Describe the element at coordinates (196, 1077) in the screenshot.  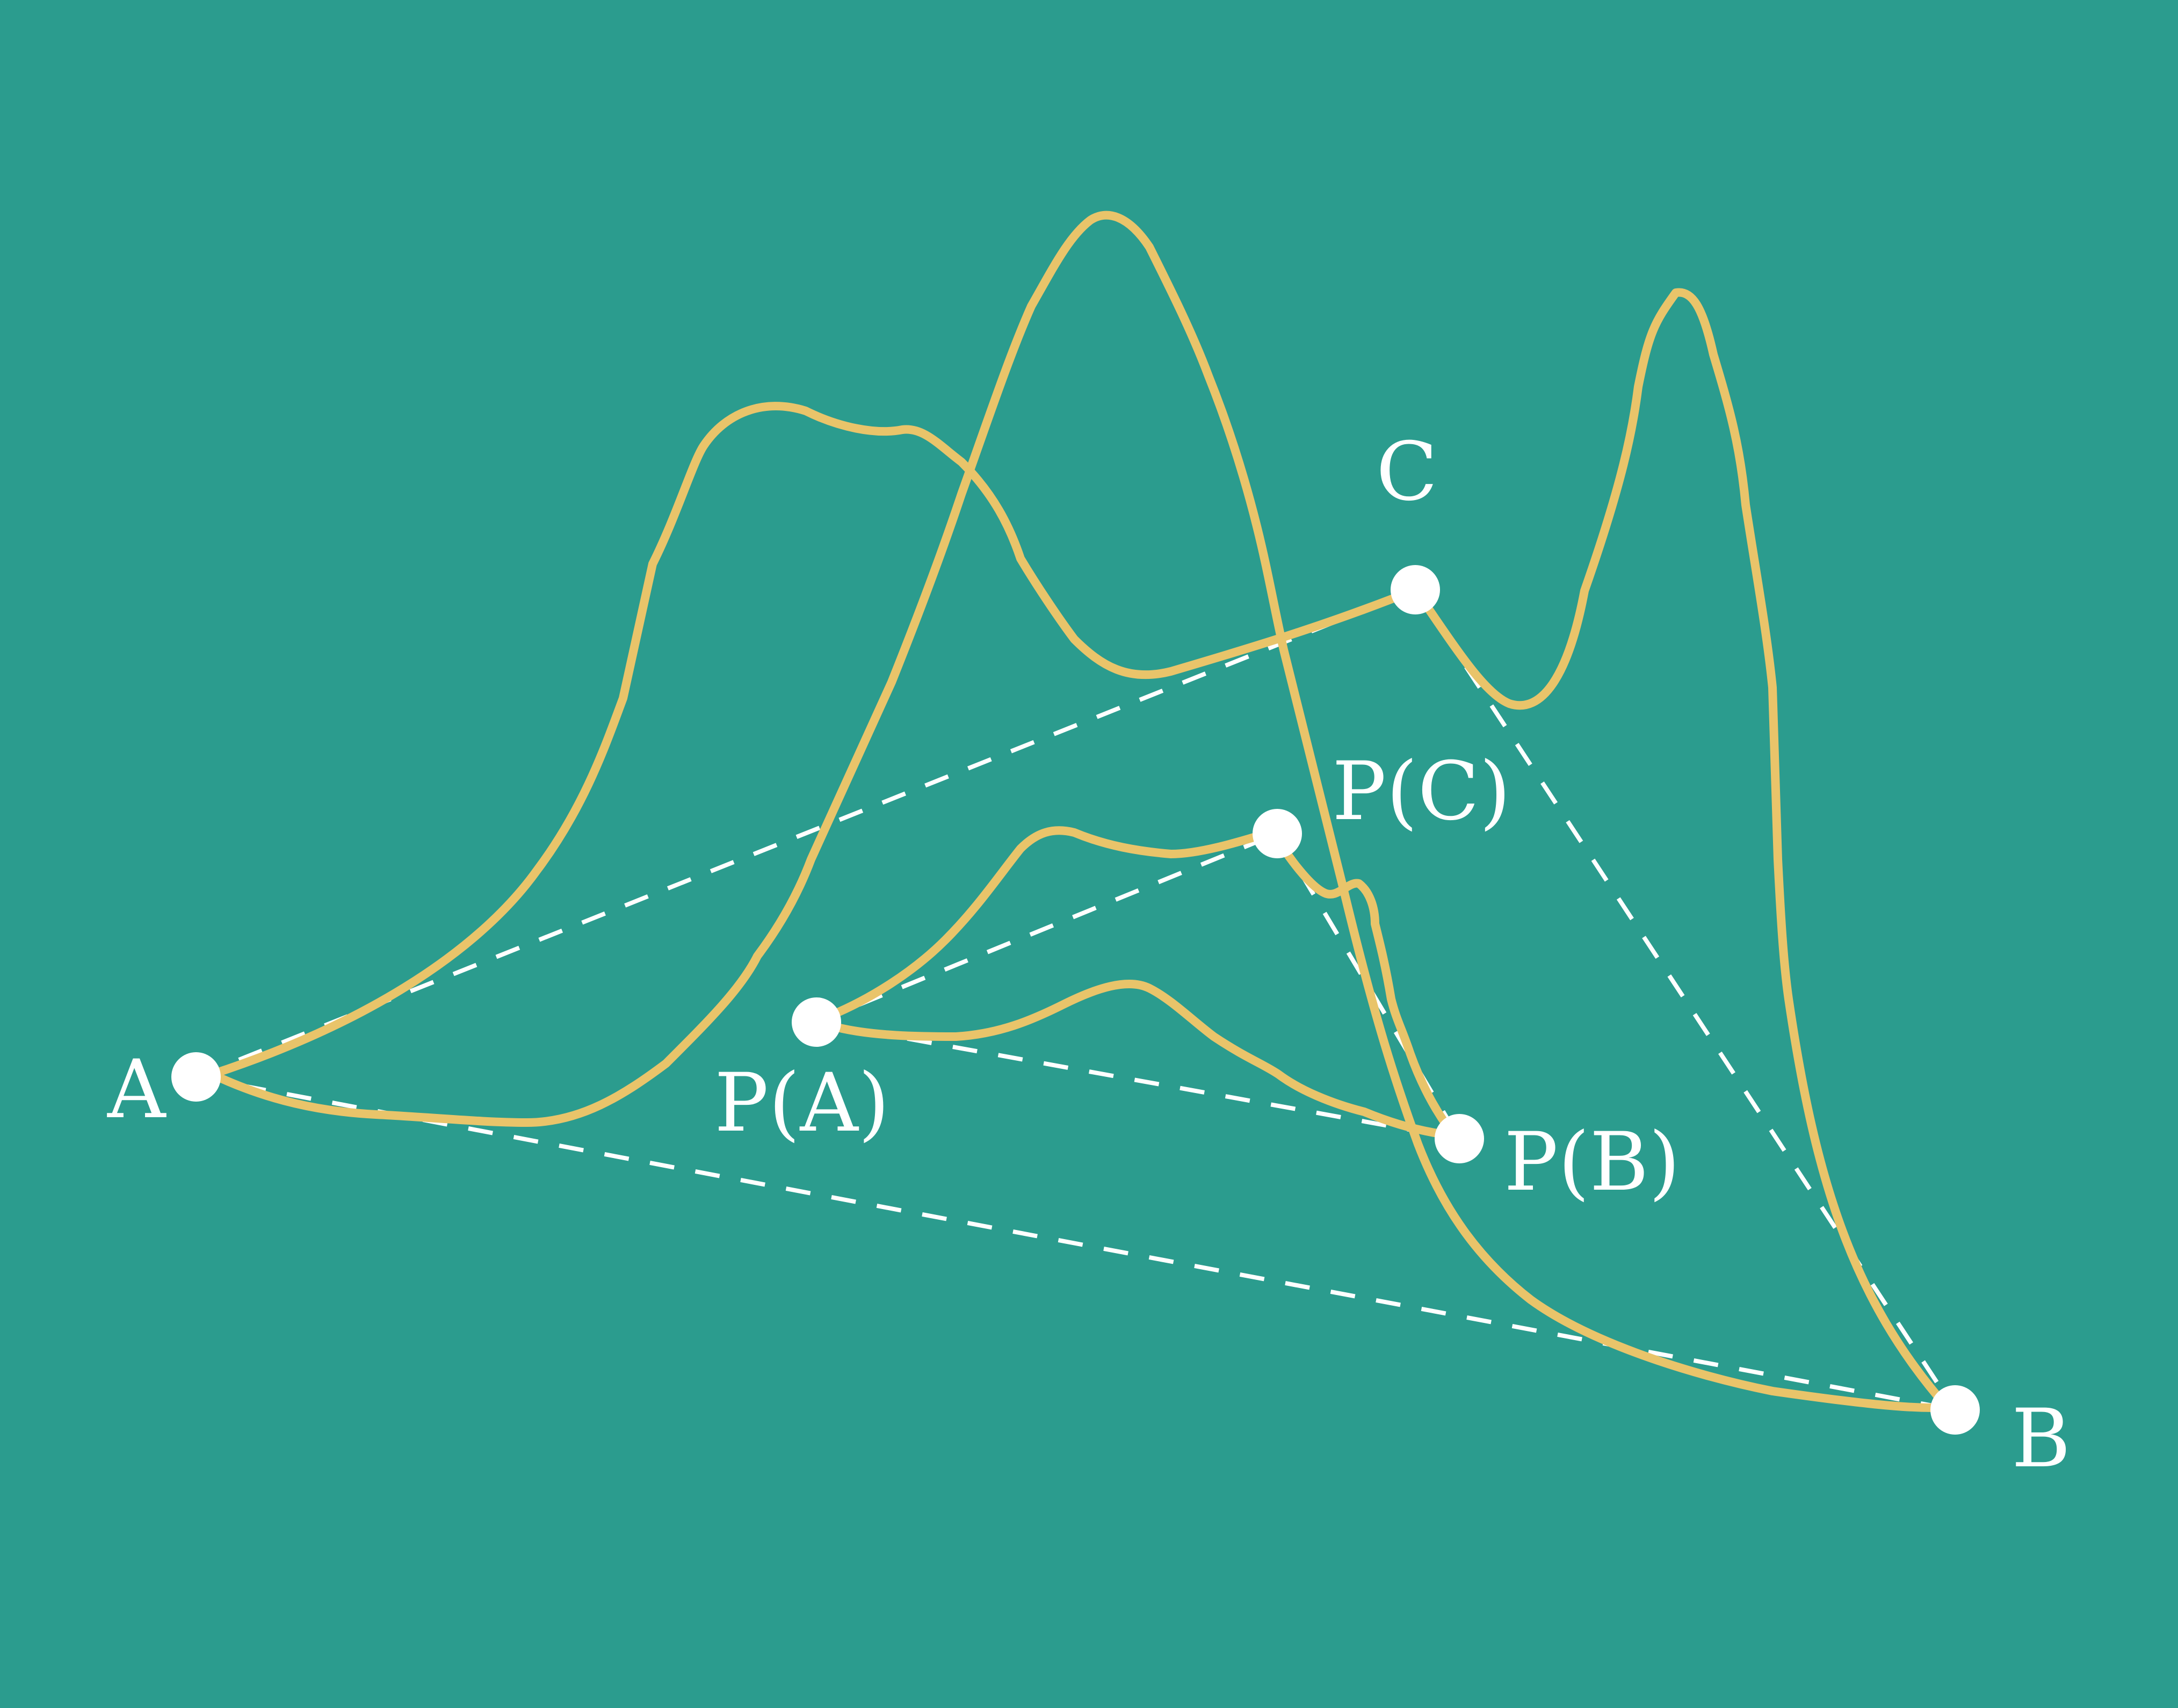
I see `point-a` at that location.